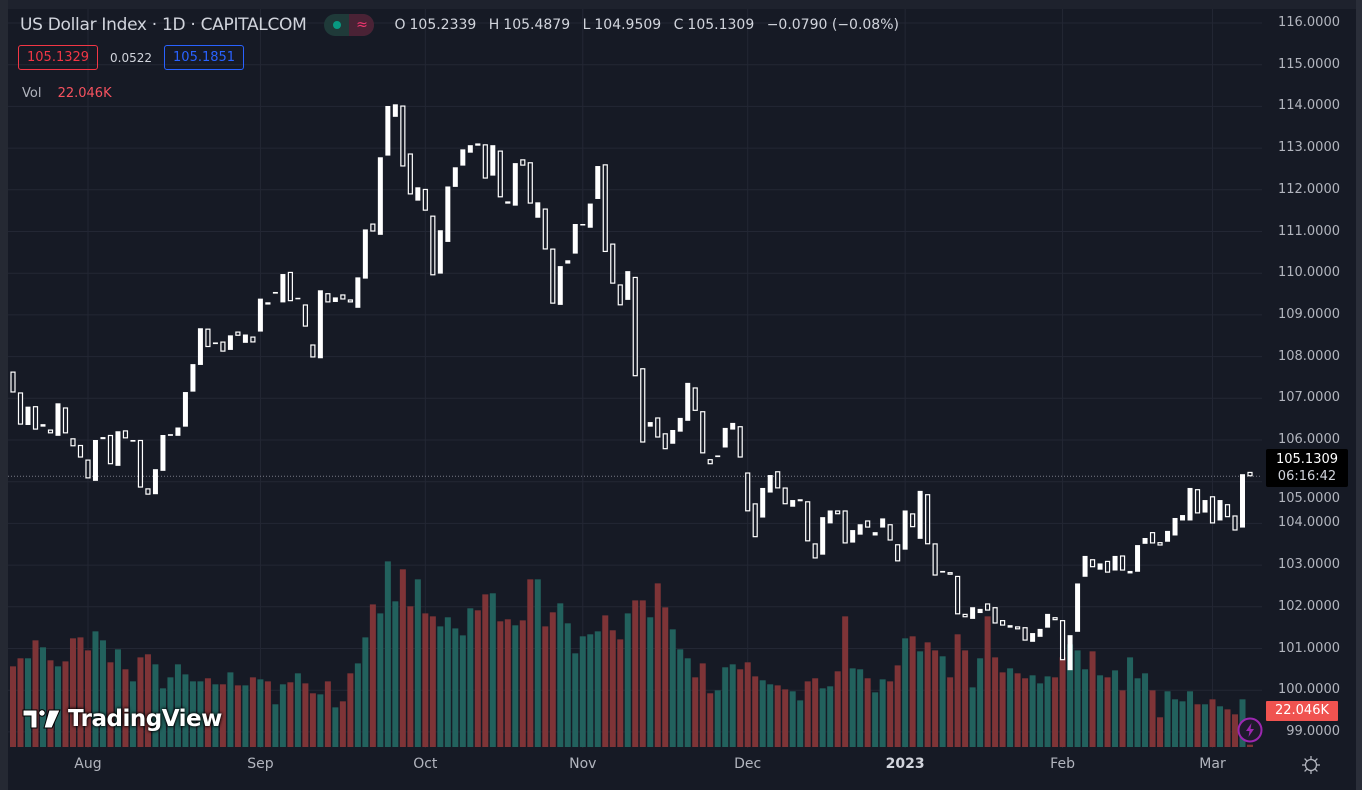 The height and width of the screenshot is (790, 1362). What do you see at coordinates (163, 25) in the screenshot?
I see `symbol-title: US Dollar Index · 1D · CAPITALCOM` at bounding box center [163, 25].